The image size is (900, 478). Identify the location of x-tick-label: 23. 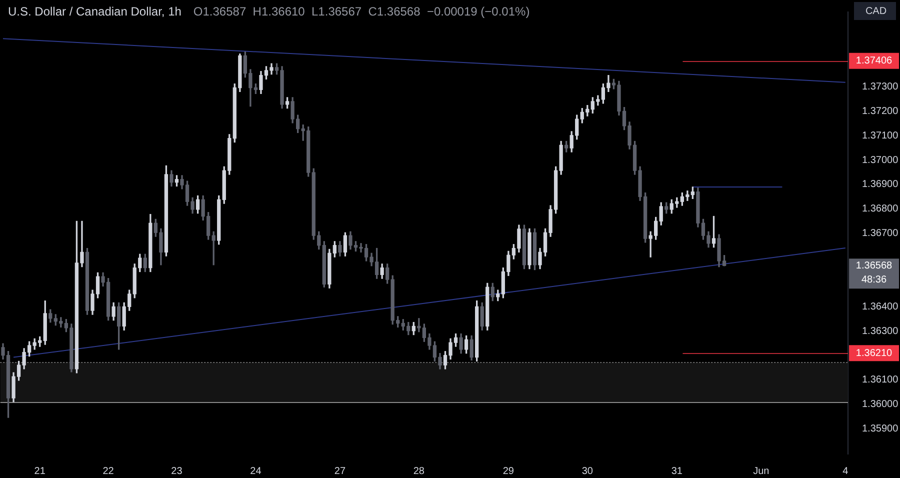
(177, 471).